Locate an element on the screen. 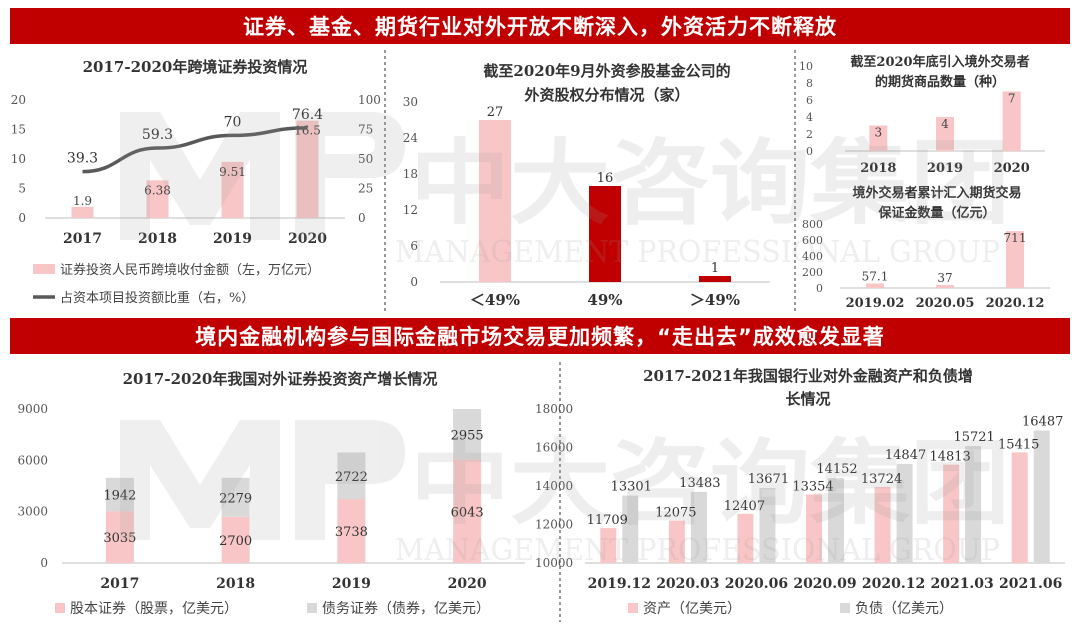  chart5-label-debt: 2279 is located at coordinates (235, 498).